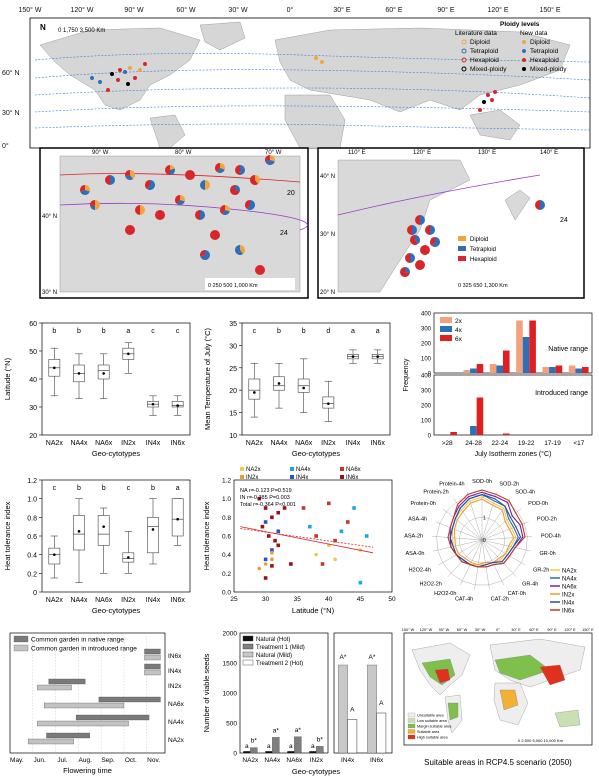  What do you see at coordinates (274, 656) in the screenshot?
I see `legend-label: Natural (Mild)` at bounding box center [274, 656].